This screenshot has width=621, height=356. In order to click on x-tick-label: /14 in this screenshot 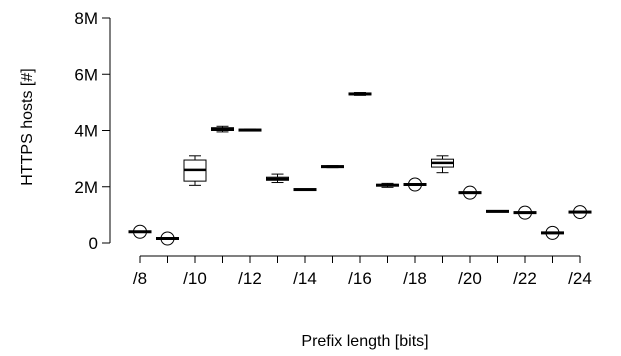, I will do `click(305, 278)`.